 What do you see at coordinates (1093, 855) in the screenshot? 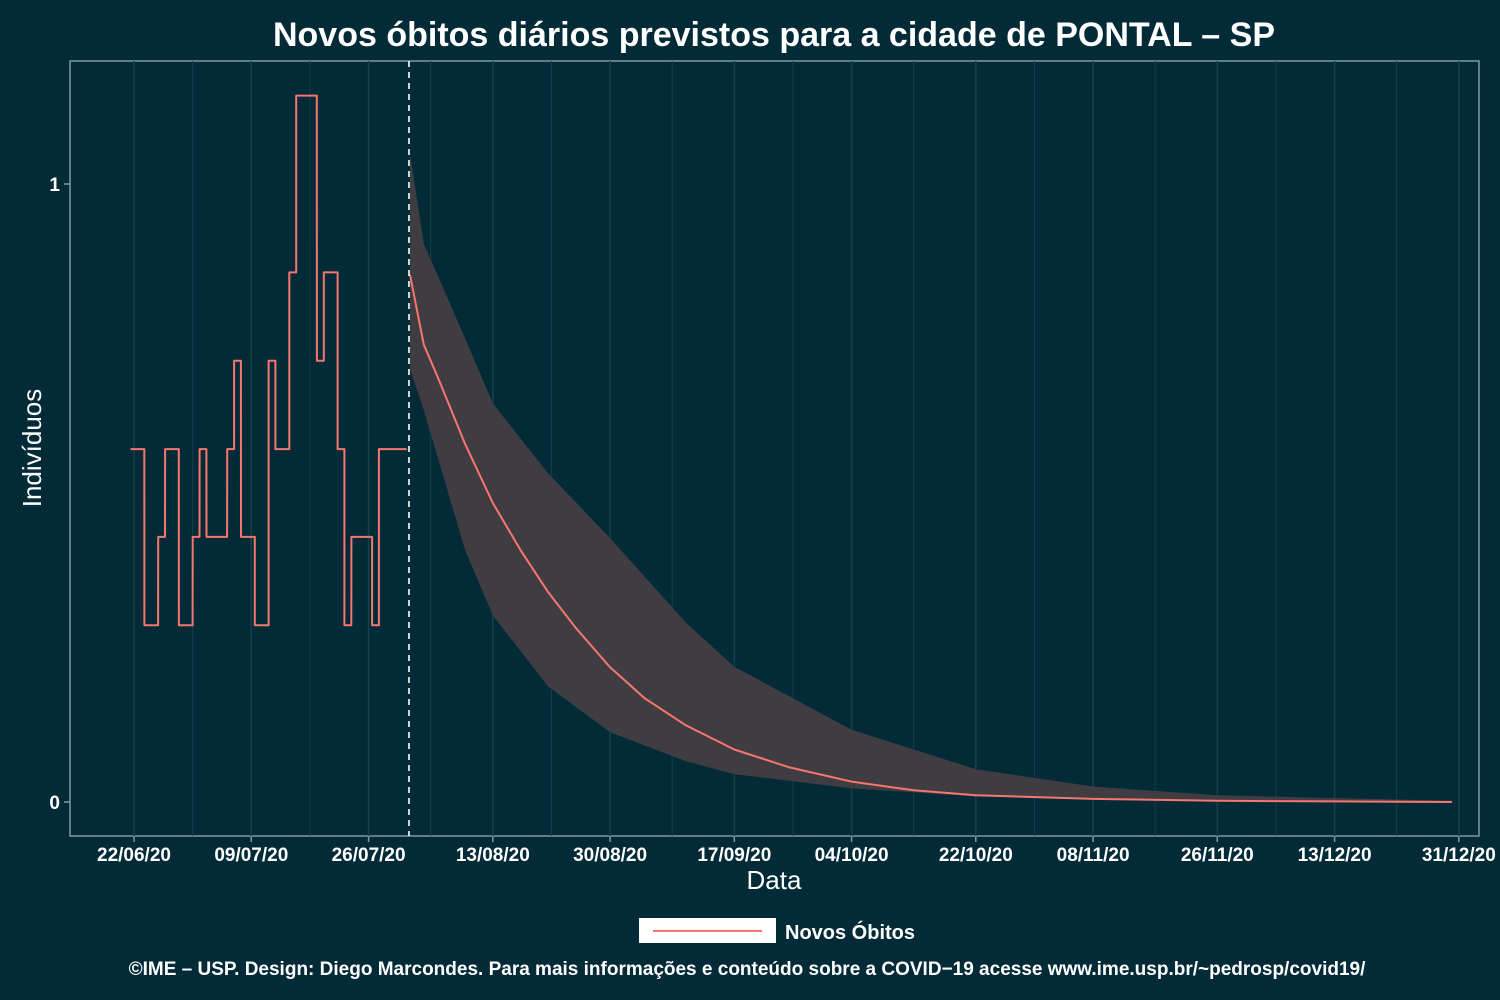
I see `x-tick-label: 08/11/20` at bounding box center [1093, 855].